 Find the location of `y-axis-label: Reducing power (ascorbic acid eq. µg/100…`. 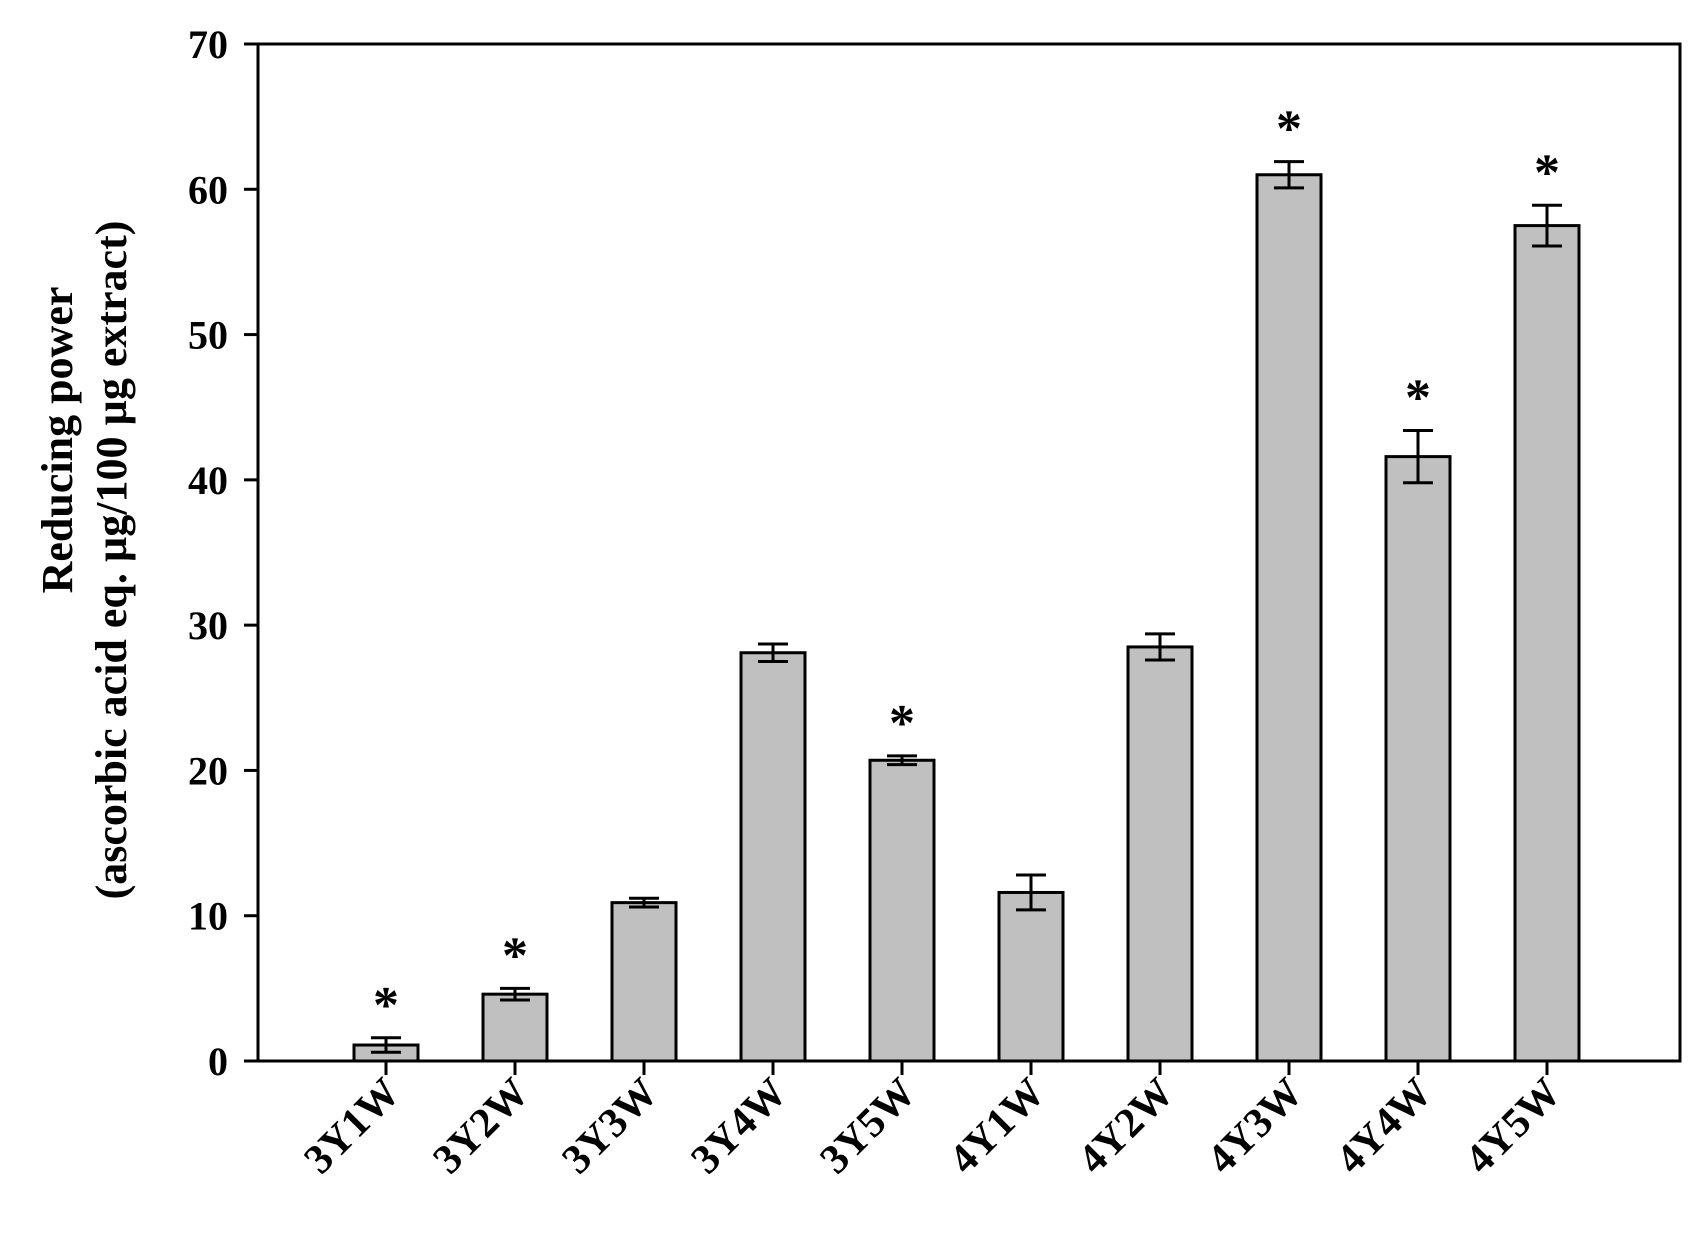

y-axis-label: Reducing power (ascorbic acid eq. µg/100… is located at coordinates (84, 560).